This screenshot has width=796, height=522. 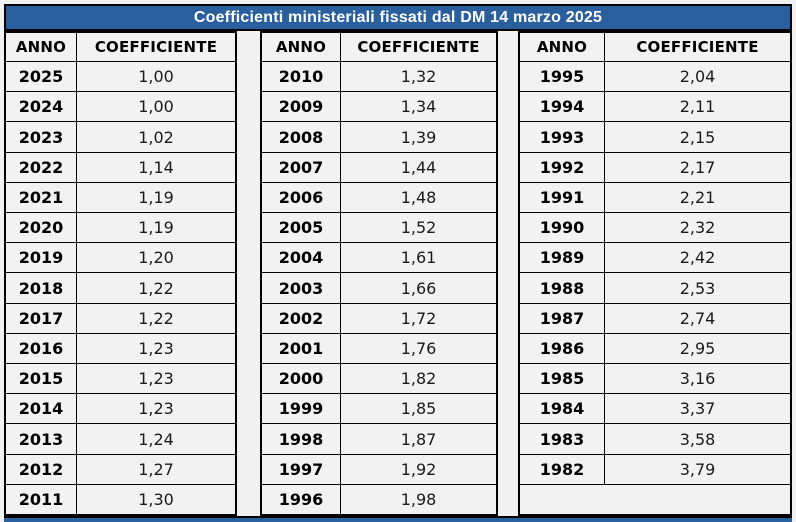 I want to click on coefficient-cell: 1,34, so click(x=418, y=107).